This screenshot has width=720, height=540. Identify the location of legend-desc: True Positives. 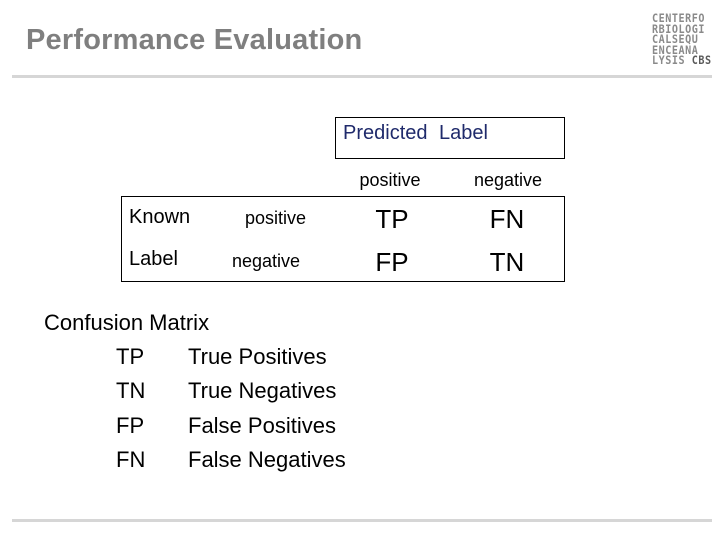
(257, 356).